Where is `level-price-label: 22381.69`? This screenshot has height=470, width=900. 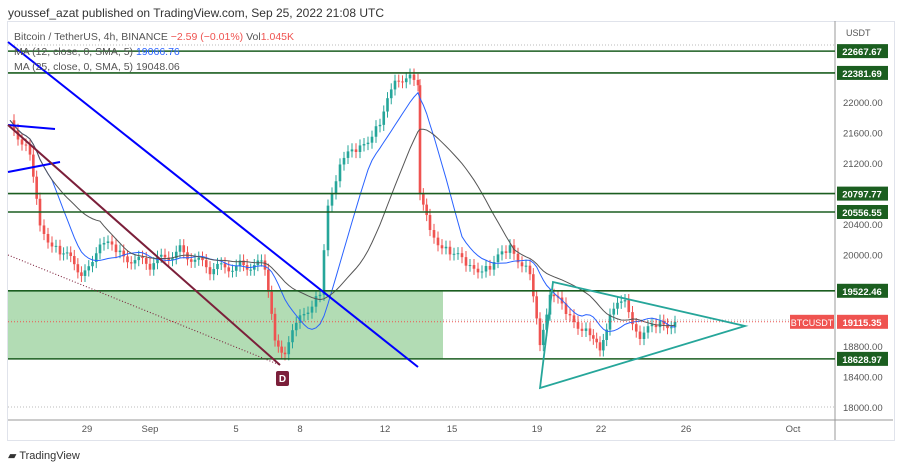 level-price-label: 22381.69 is located at coordinates (862, 74).